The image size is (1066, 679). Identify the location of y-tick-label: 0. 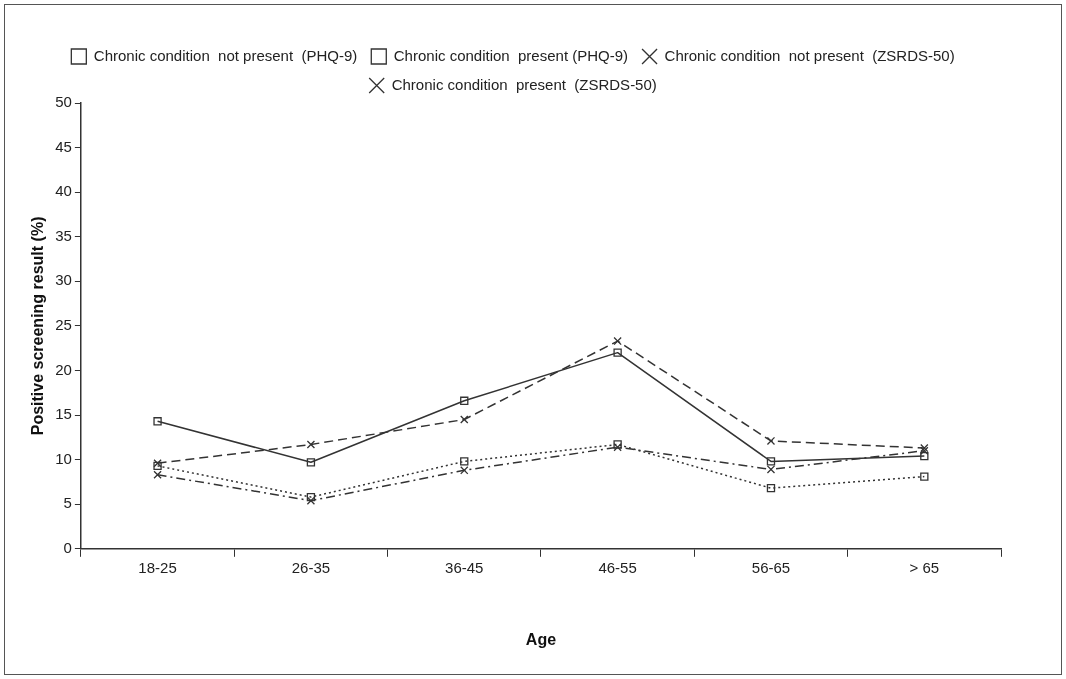
(67, 547).